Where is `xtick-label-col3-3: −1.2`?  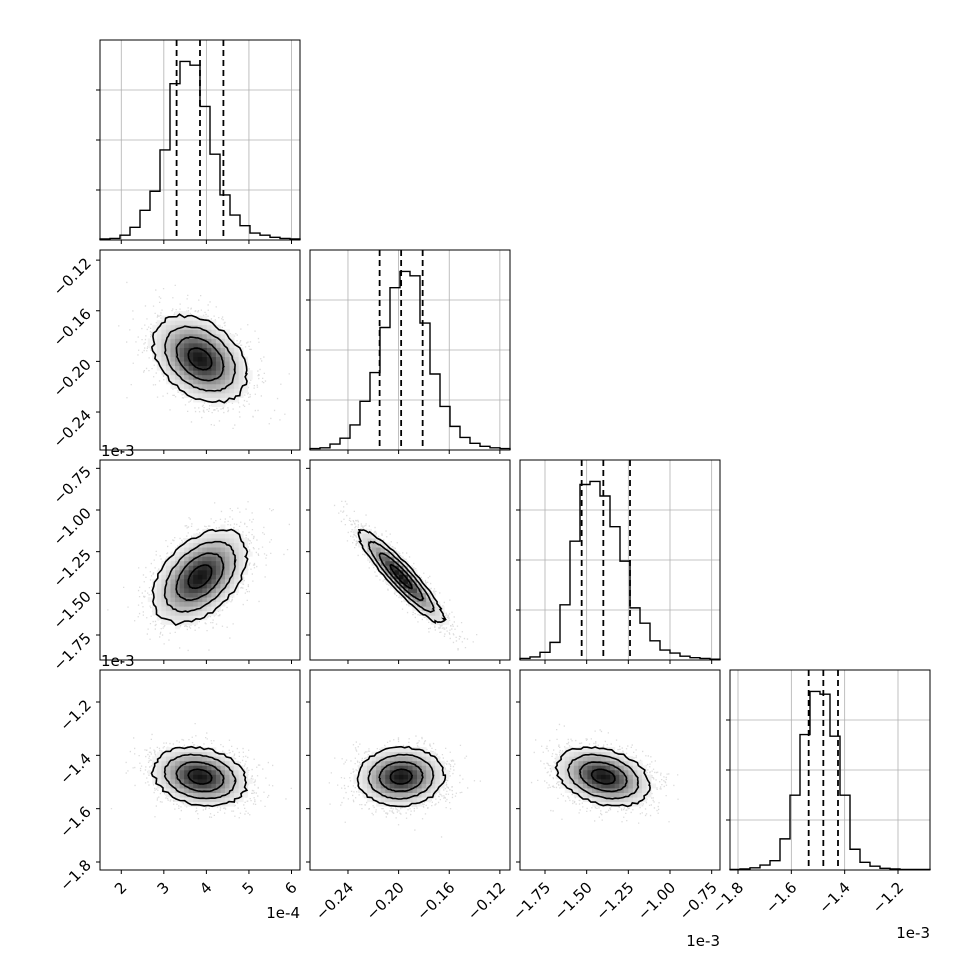
xtick-label-col3-3: −1.2 is located at coordinates (888, 897).